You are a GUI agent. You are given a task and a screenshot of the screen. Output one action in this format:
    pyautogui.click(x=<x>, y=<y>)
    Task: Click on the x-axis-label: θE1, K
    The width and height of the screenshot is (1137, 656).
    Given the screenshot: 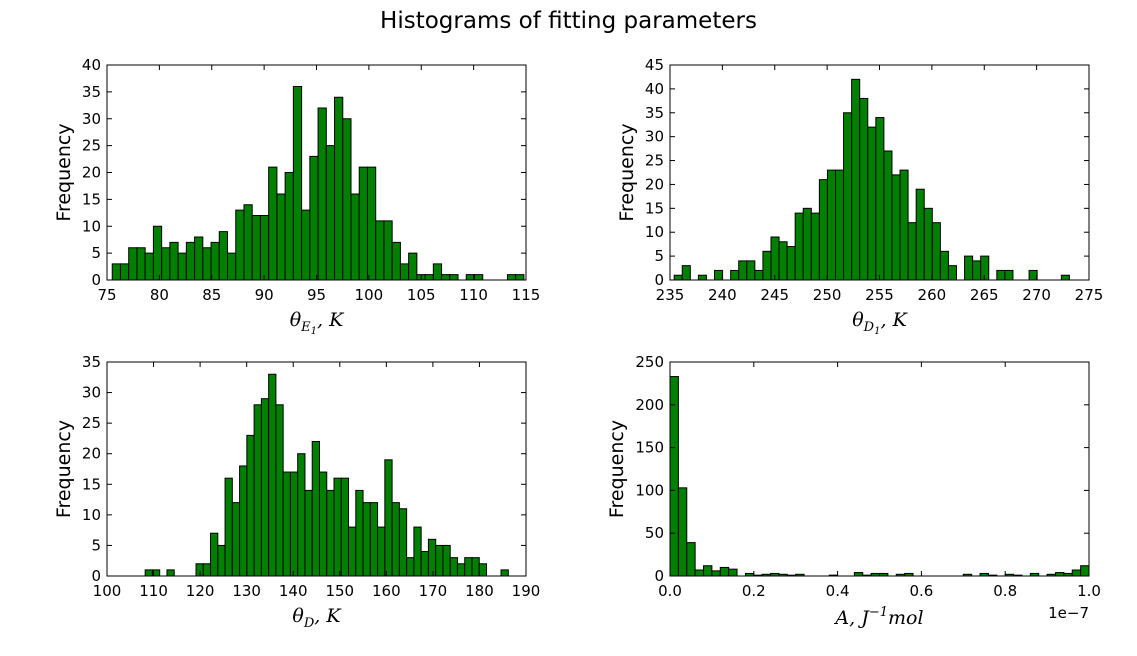 What is the action you would take?
    pyautogui.click(x=317, y=323)
    